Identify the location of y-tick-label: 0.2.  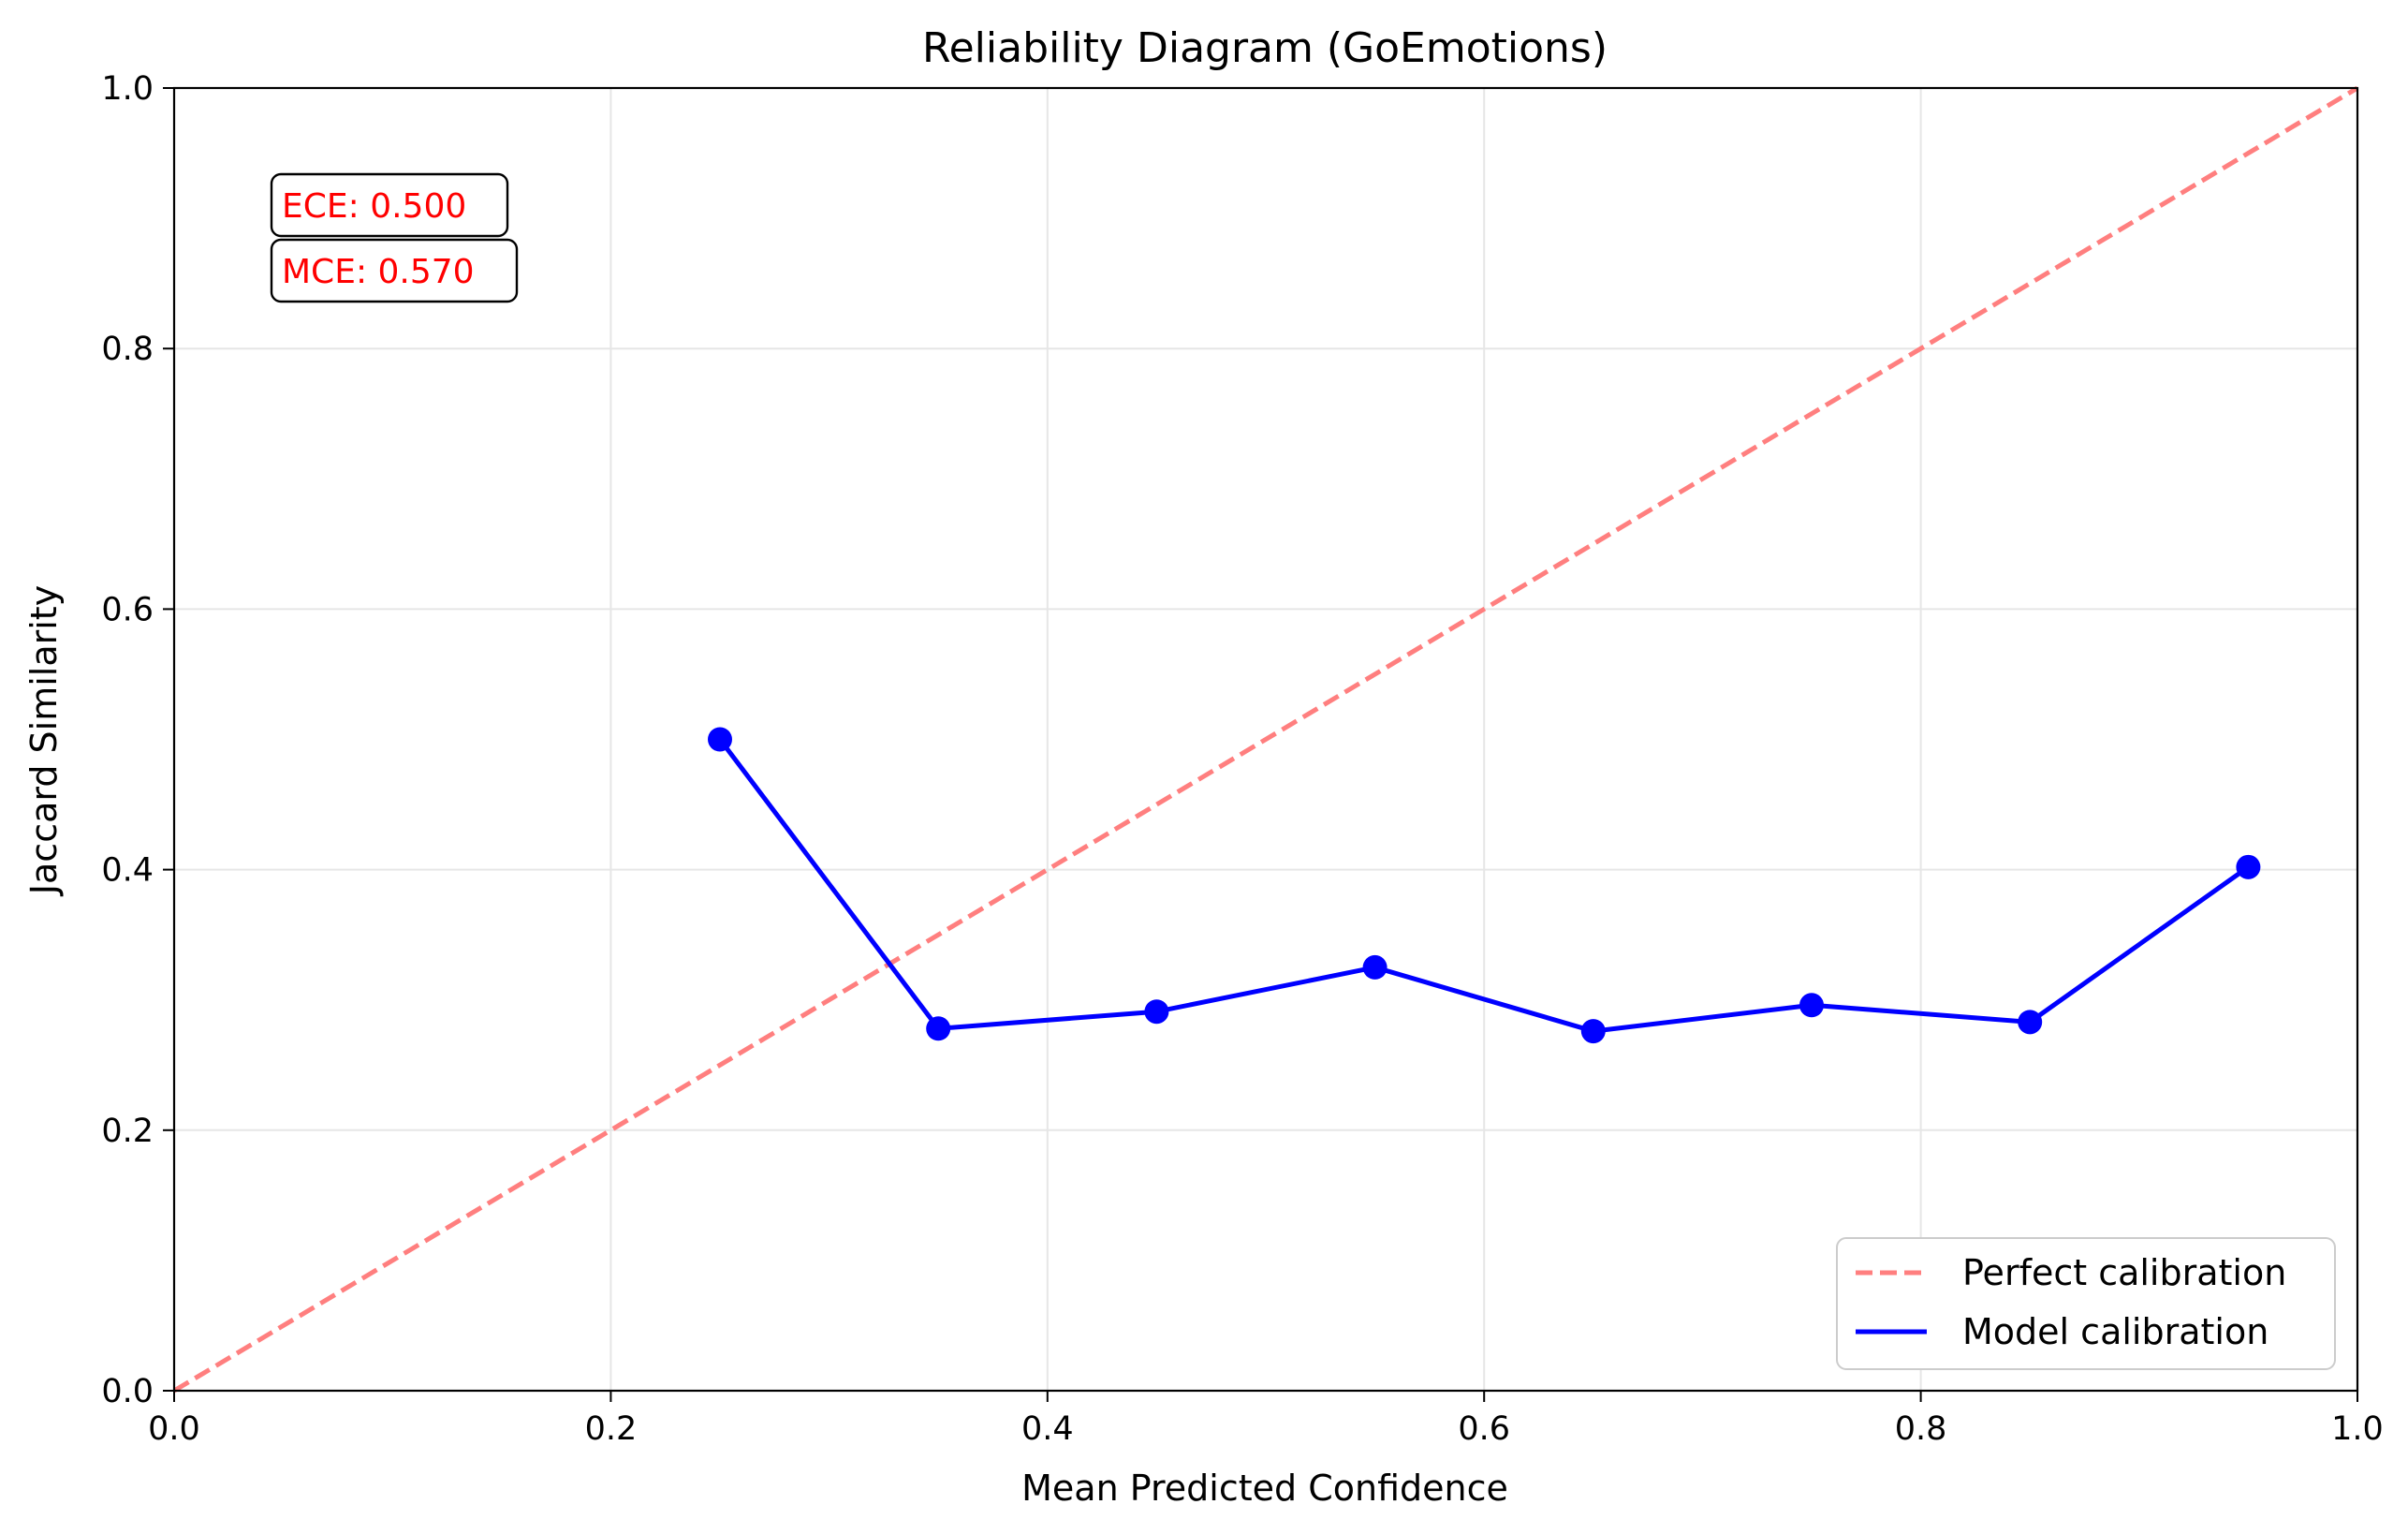
(128, 1132).